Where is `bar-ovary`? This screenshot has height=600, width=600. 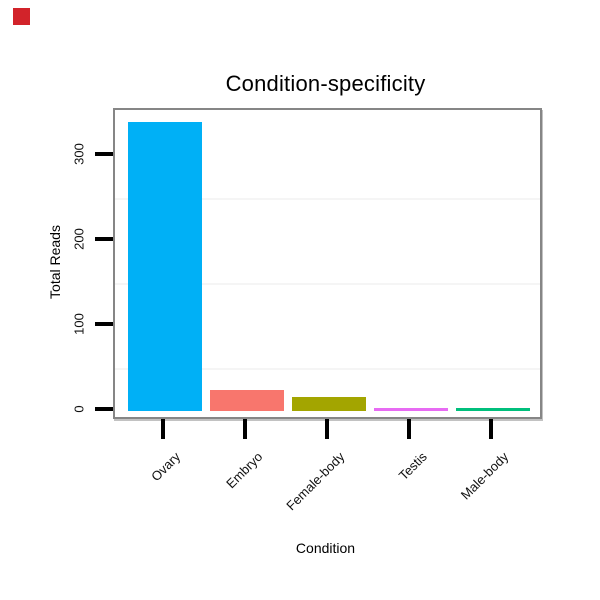
bar-ovary is located at coordinates (165, 266).